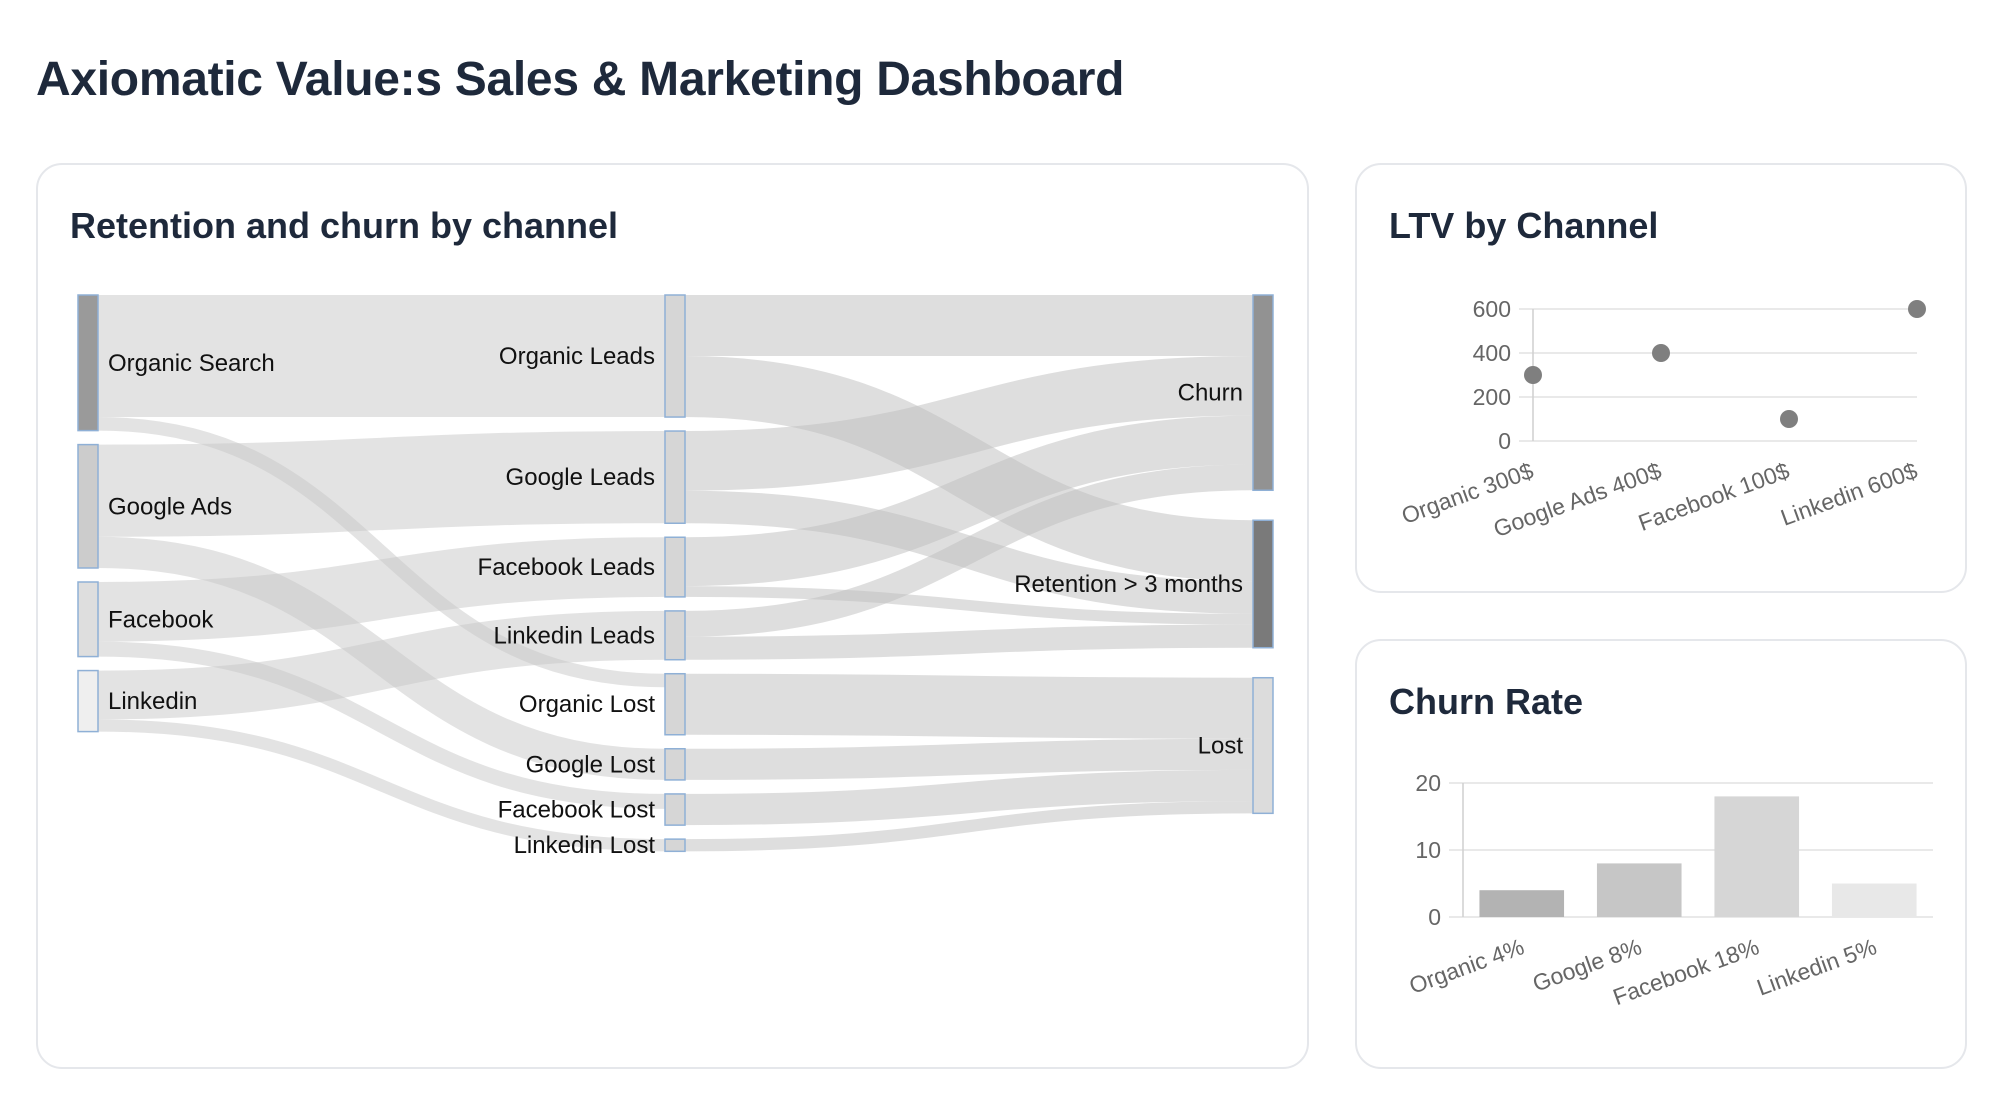 The width and height of the screenshot is (2004, 1104). Describe the element at coordinates (191, 363) in the screenshot. I see `sankey-label-organic-search: Organic Search` at that location.